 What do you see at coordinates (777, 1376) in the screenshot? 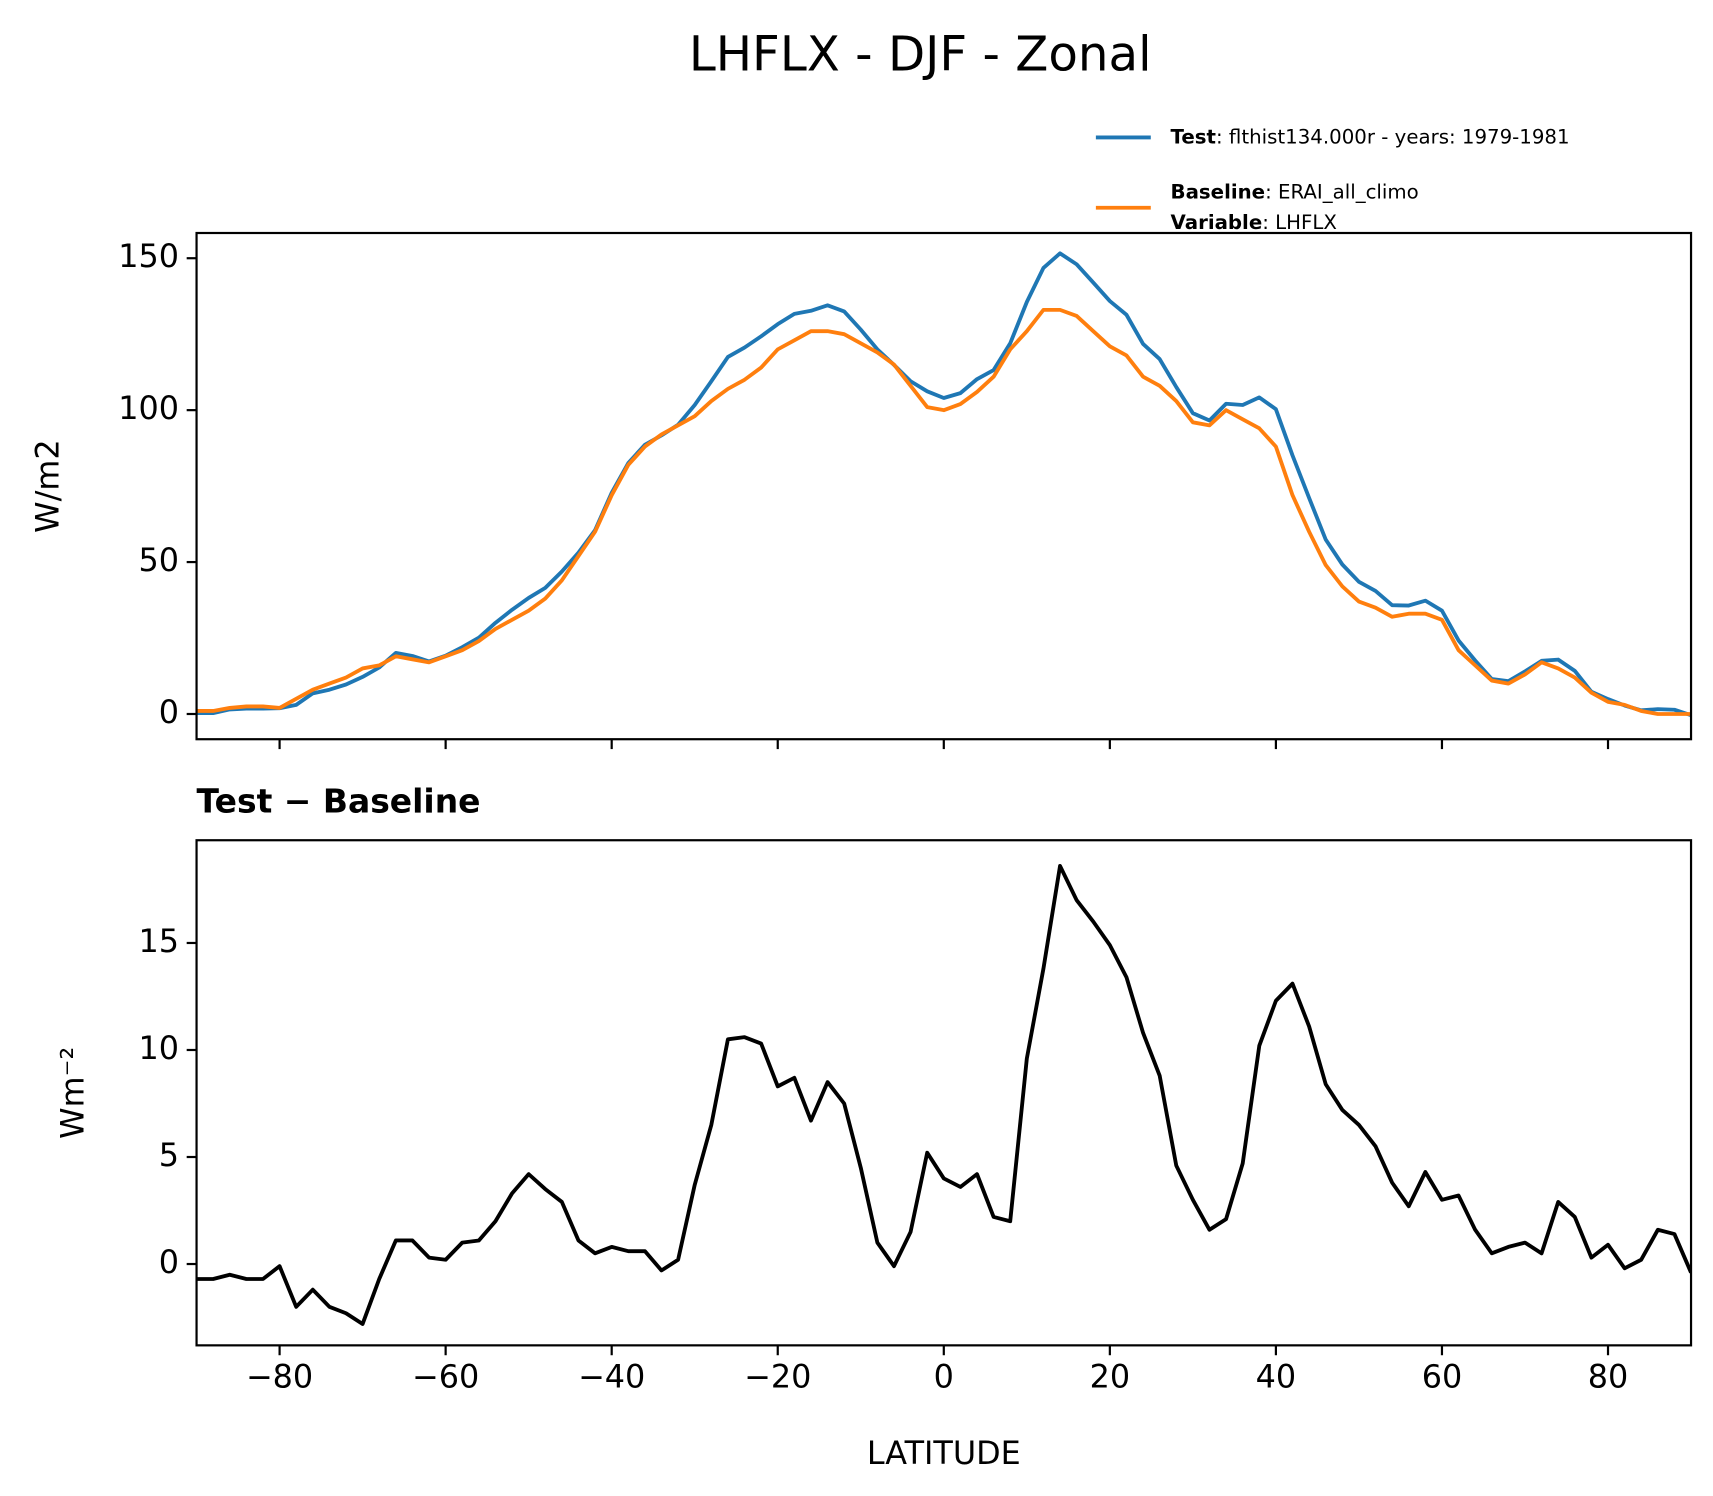
I see `x-tick-label: −20` at bounding box center [777, 1376].